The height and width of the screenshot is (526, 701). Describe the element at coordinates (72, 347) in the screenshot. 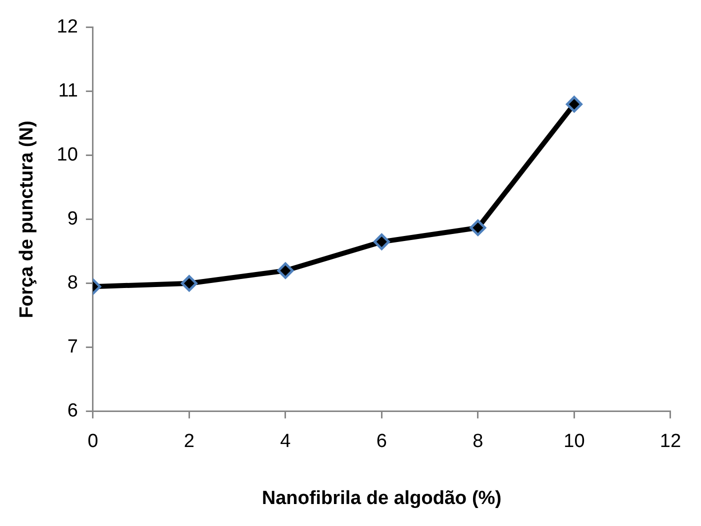

I see `y-tick-label: 7` at that location.